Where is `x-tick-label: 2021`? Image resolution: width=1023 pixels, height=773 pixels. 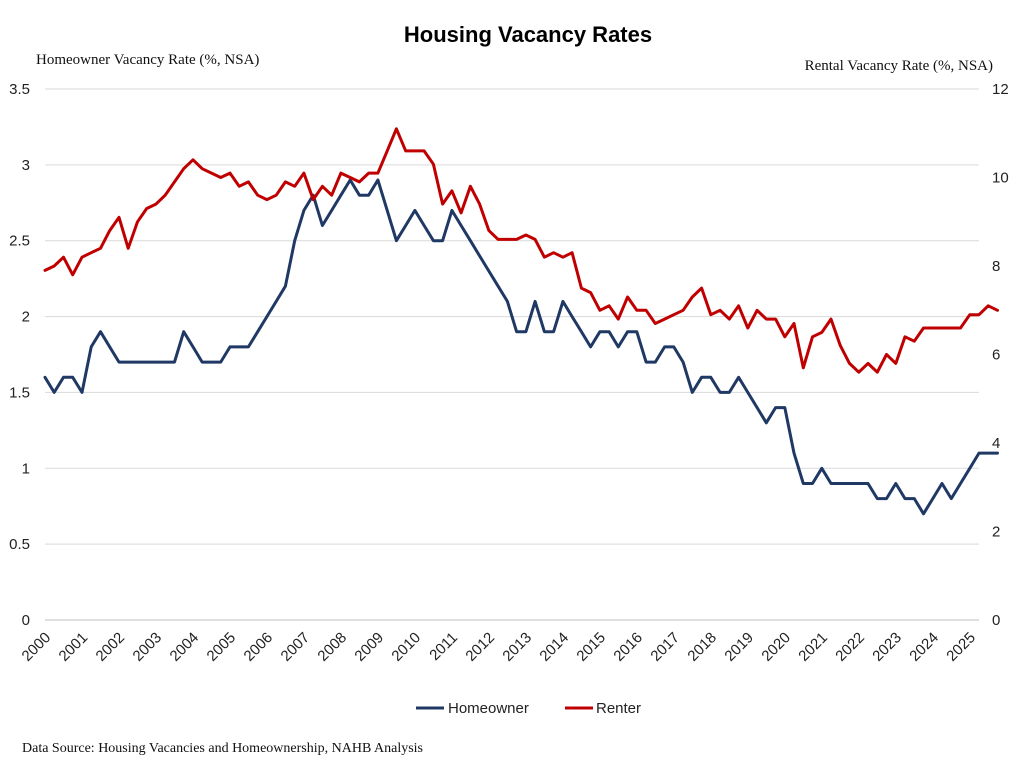 x-tick-label: 2021 is located at coordinates (813, 647).